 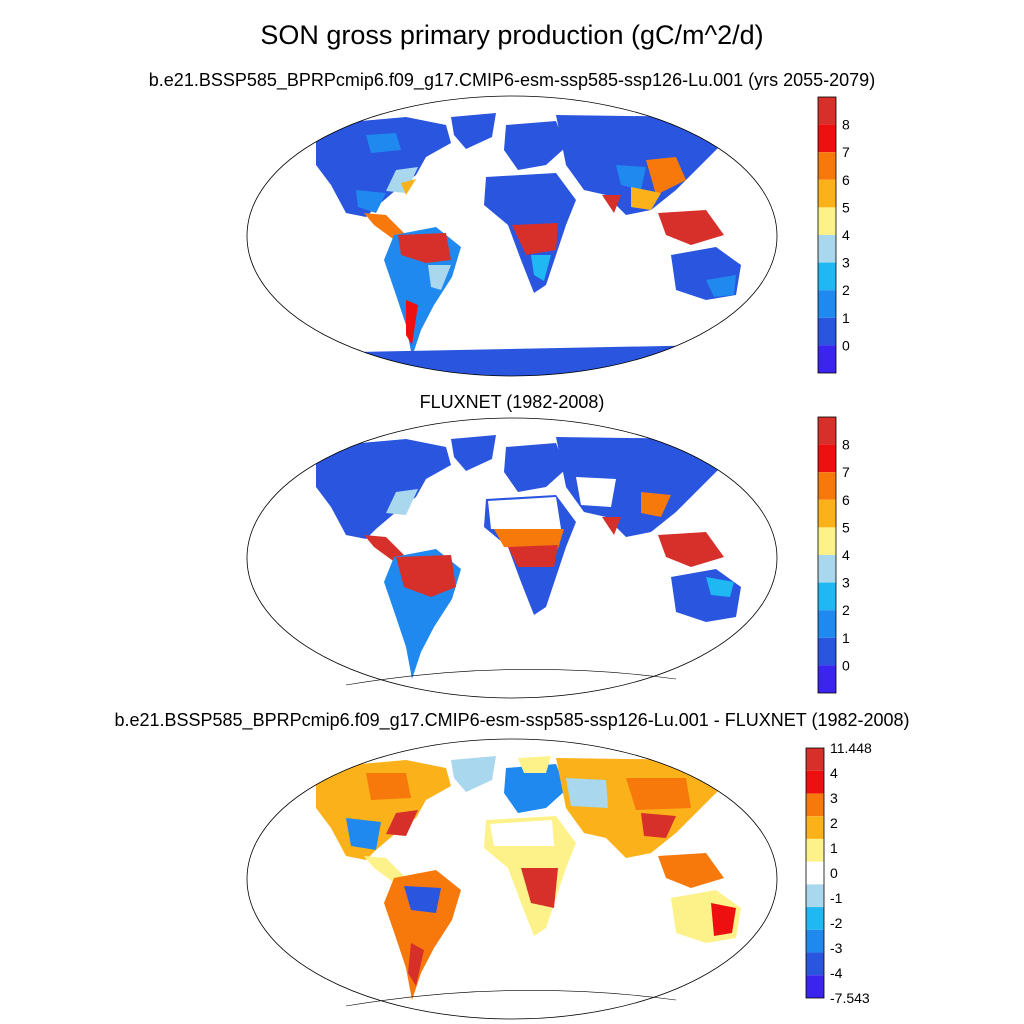 I want to click on page-title: SON gross primary production (gC/m^2/d), so click(x=512, y=35).